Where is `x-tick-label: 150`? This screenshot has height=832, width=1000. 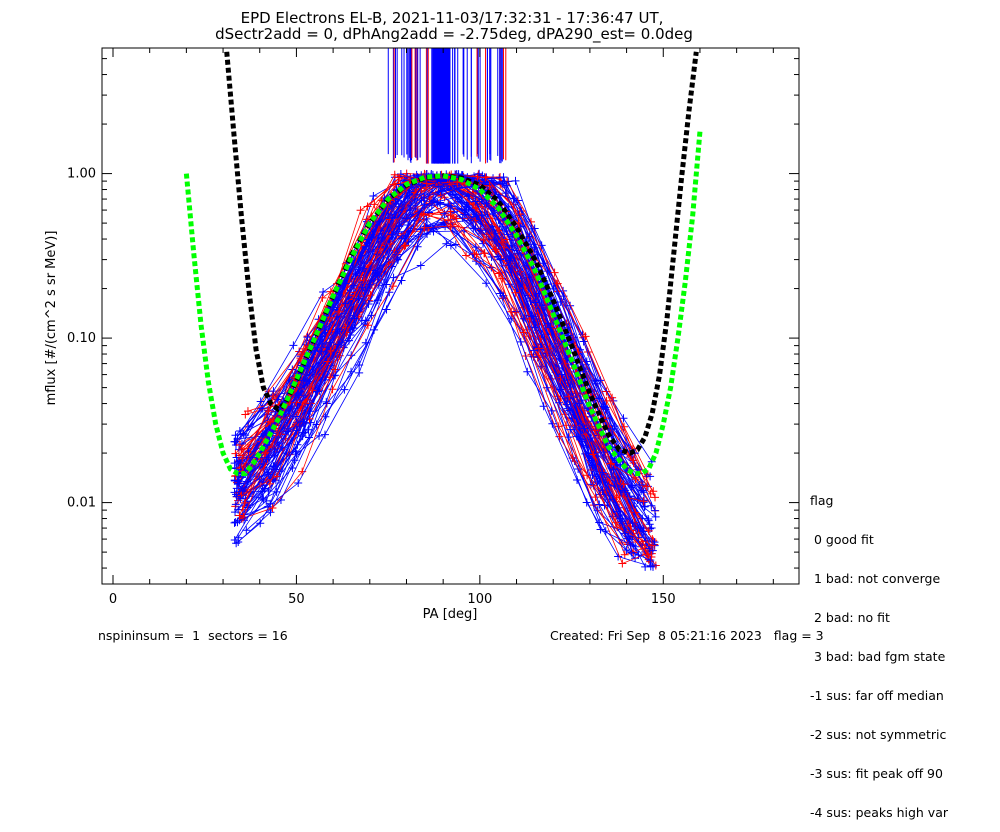 x-tick-label: 150 is located at coordinates (663, 599).